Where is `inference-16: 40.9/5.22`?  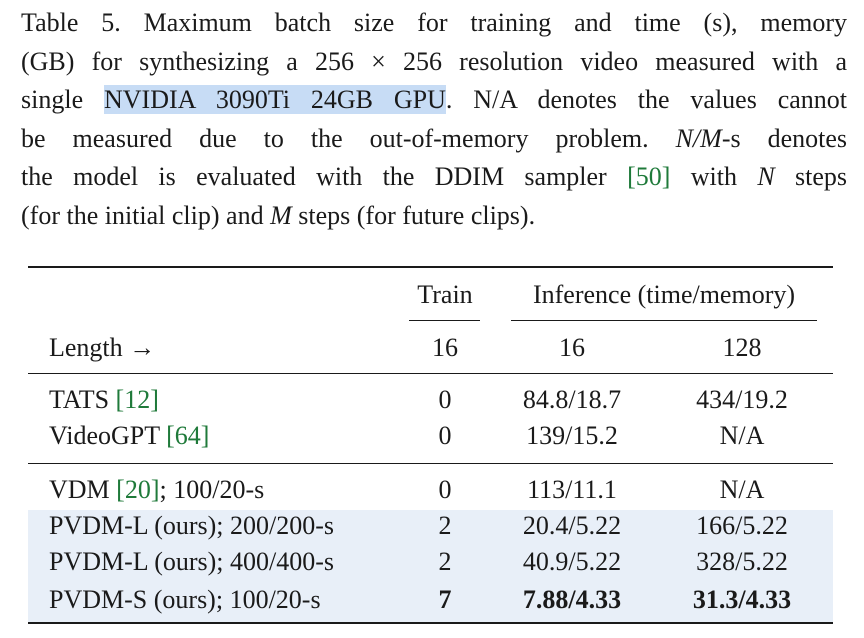
inference-16: 40.9/5.22 is located at coordinates (572, 562).